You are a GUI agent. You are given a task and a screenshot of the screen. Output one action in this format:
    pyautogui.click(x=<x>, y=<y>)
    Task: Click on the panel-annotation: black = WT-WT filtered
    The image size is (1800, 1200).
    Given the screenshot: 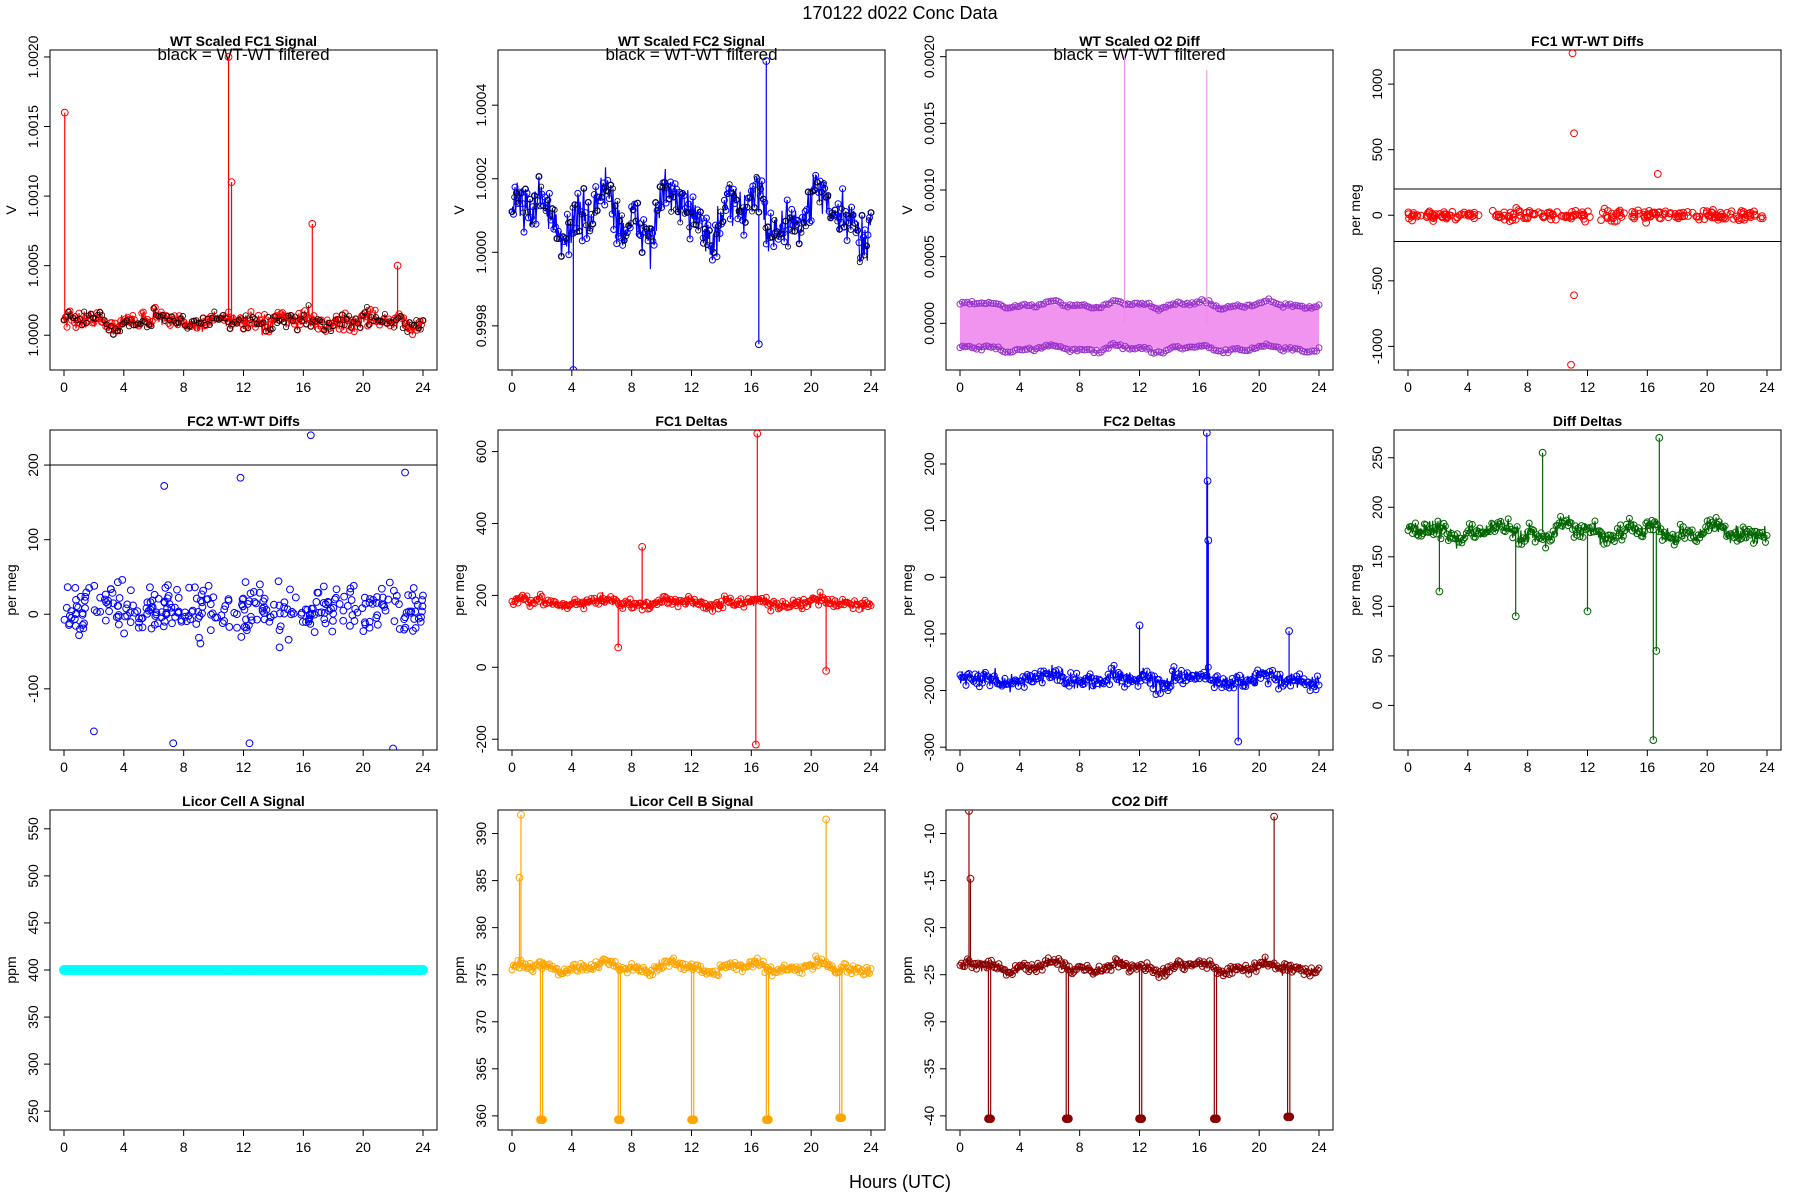 What is the action you would take?
    pyautogui.click(x=243, y=54)
    